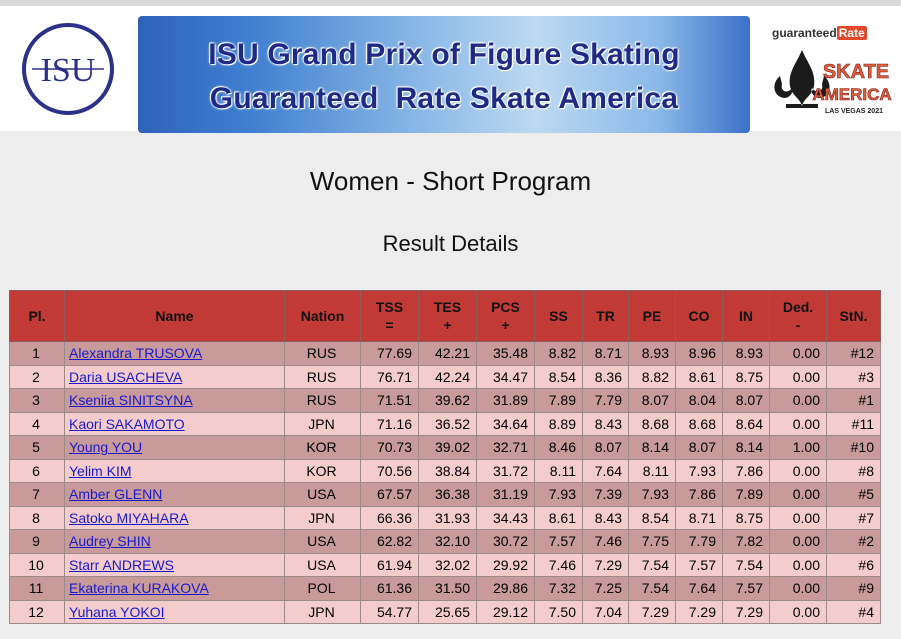 The height and width of the screenshot is (639, 901). I want to click on name-cell: Kseniia SINITSYNA, so click(174, 400).